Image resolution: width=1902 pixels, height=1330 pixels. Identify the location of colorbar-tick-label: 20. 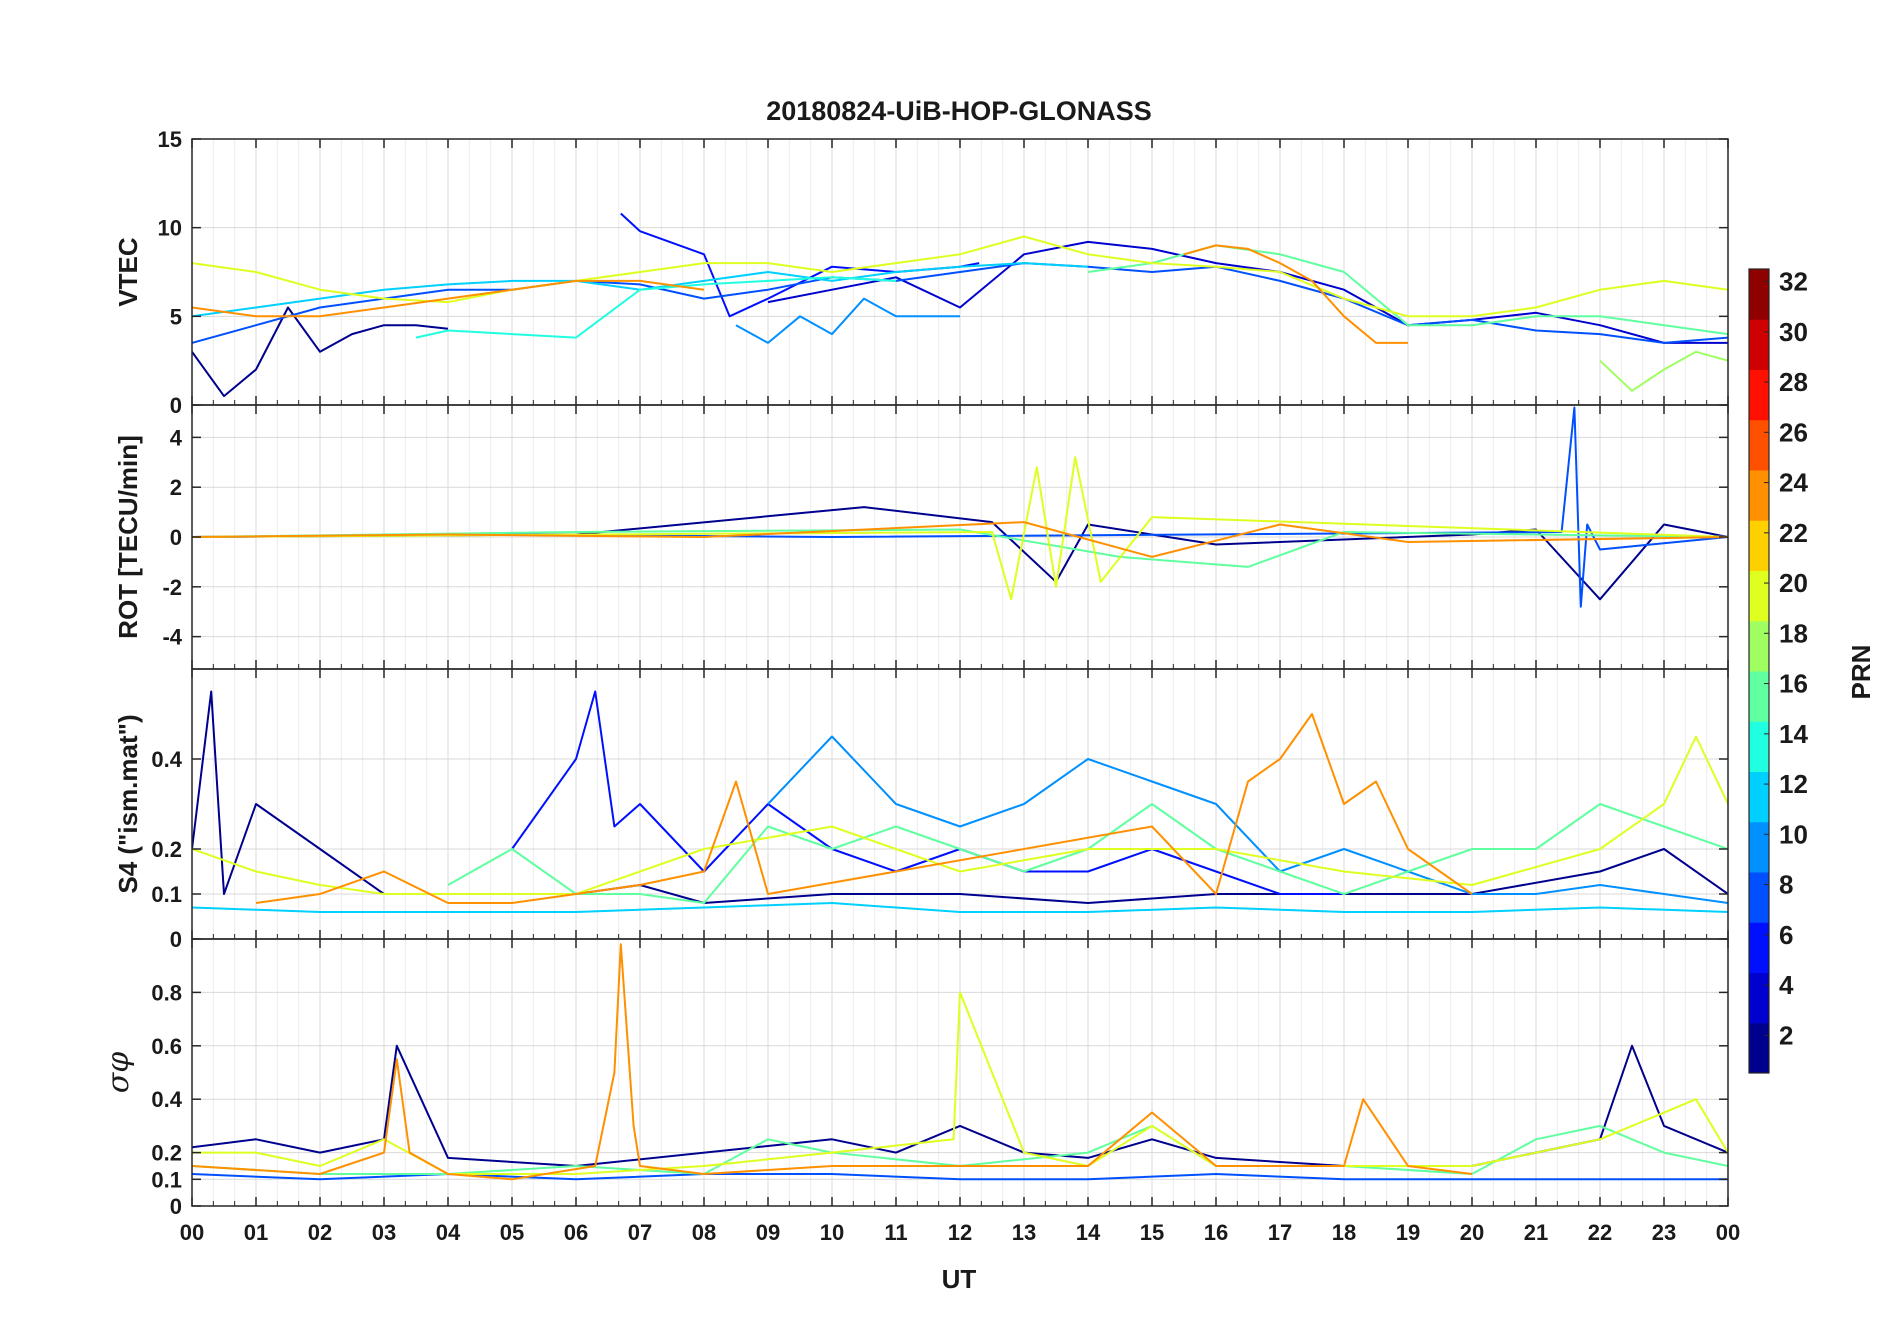
(1793, 583).